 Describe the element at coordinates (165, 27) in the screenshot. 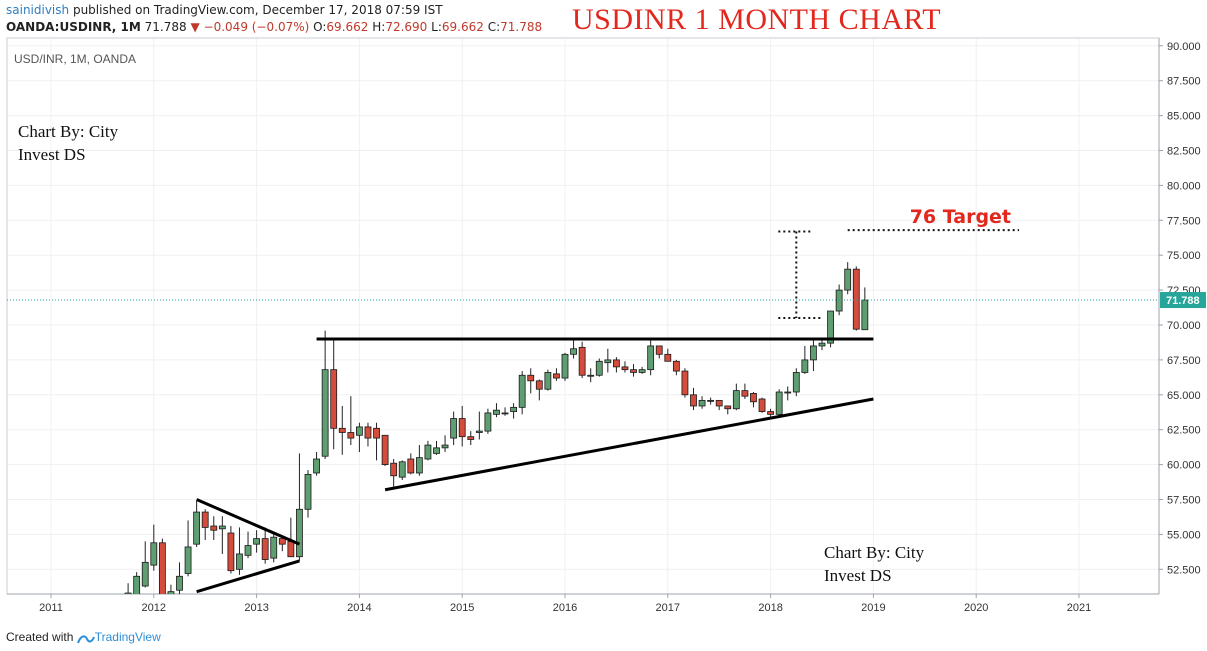

I see `last-price-value: 71.788` at that location.